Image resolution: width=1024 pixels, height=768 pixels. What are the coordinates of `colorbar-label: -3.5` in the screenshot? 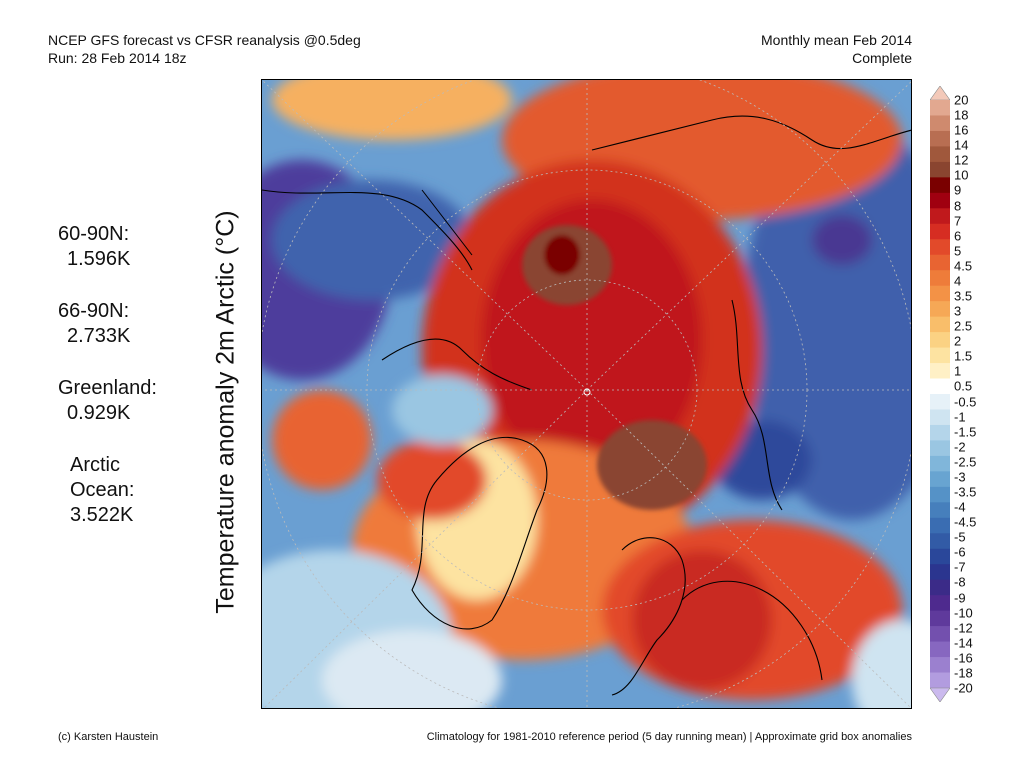 It's located at (965, 492).